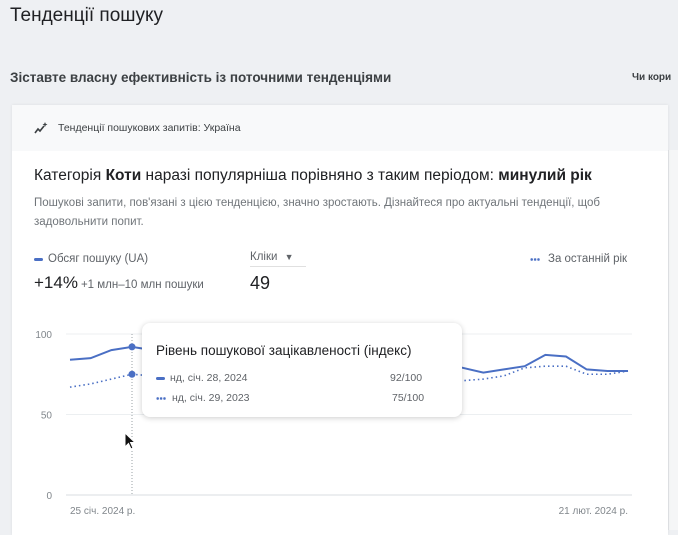  What do you see at coordinates (70, 175) in the screenshot?
I see `headline-text: Категорія` at bounding box center [70, 175].